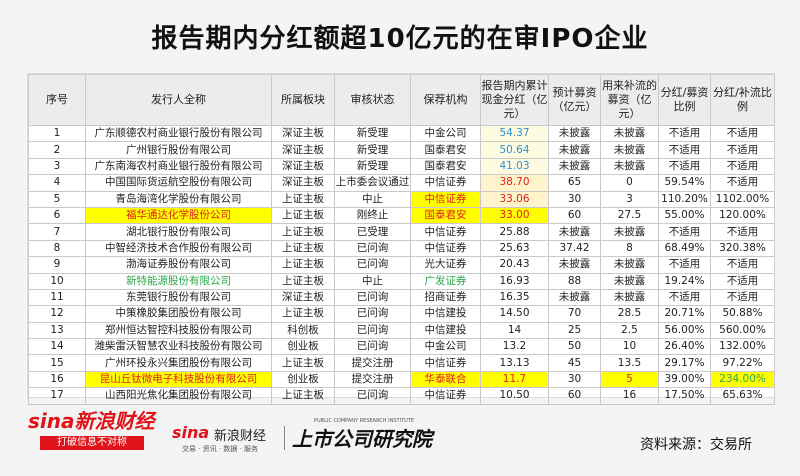 The image size is (800, 476). Describe the element at coordinates (742, 363) in the screenshot. I see `cell-dividend-wc-ratio: 97.22%` at that location.